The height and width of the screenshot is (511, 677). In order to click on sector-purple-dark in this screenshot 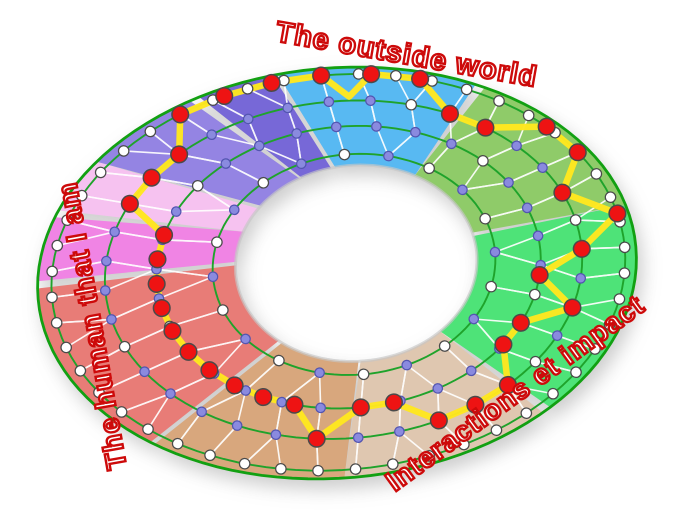, I will do `click(265, 128)`.